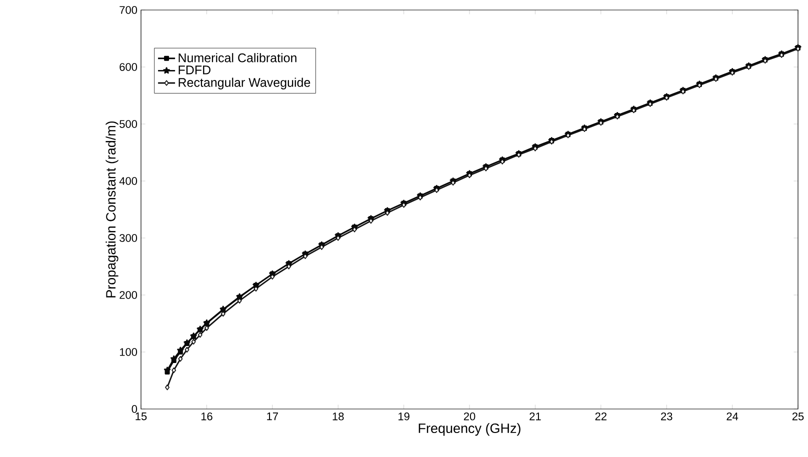  What do you see at coordinates (141, 416) in the screenshot?
I see `x-tick-label: 15` at bounding box center [141, 416].